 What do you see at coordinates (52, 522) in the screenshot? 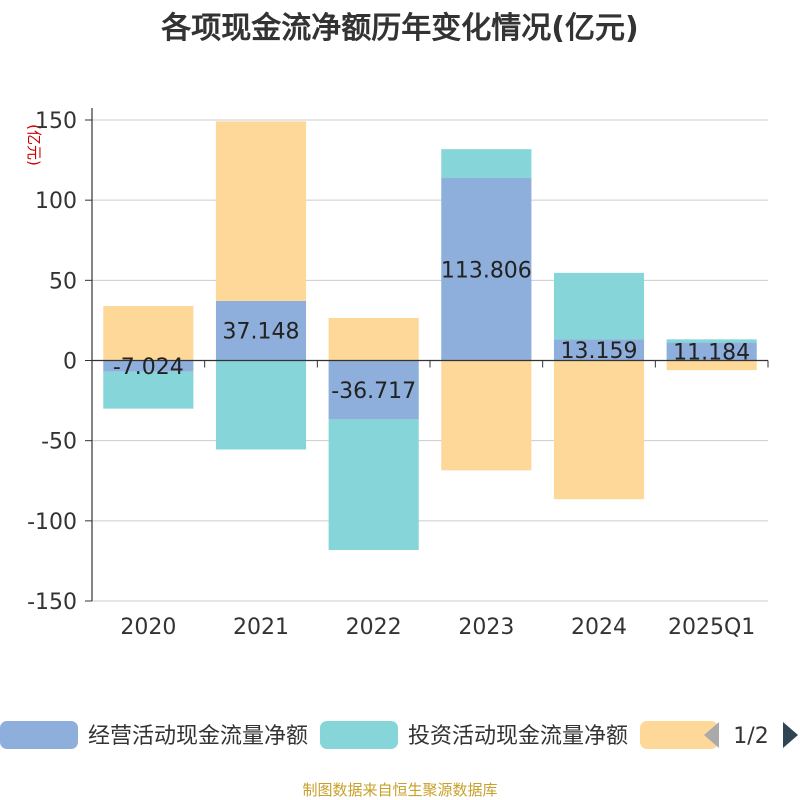
I see `y-tick-label: -100` at bounding box center [52, 522].